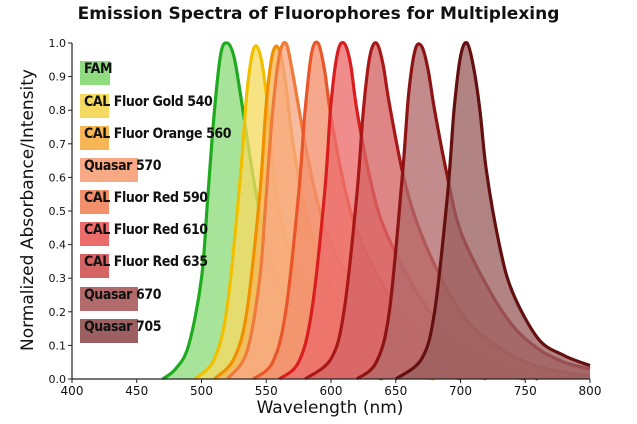 This screenshot has height=424, width=637. Describe the element at coordinates (266, 391) in the screenshot. I see `x-tick-label: 550` at that location.